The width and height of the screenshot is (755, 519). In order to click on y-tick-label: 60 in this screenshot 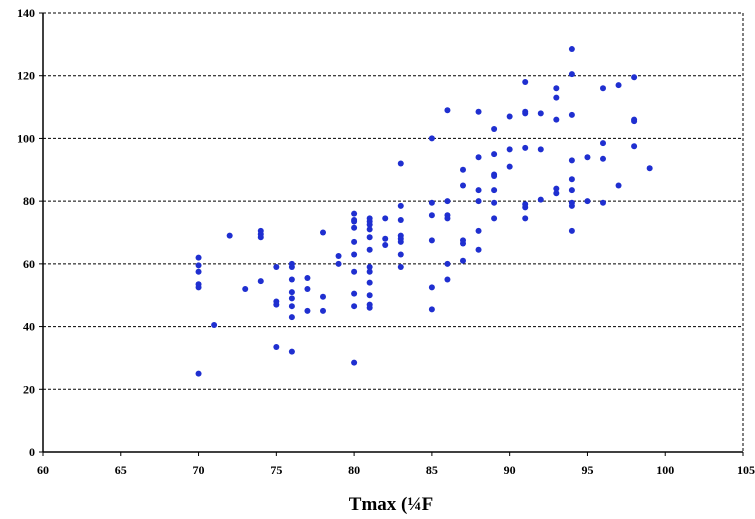, I will do `click(29, 264)`.